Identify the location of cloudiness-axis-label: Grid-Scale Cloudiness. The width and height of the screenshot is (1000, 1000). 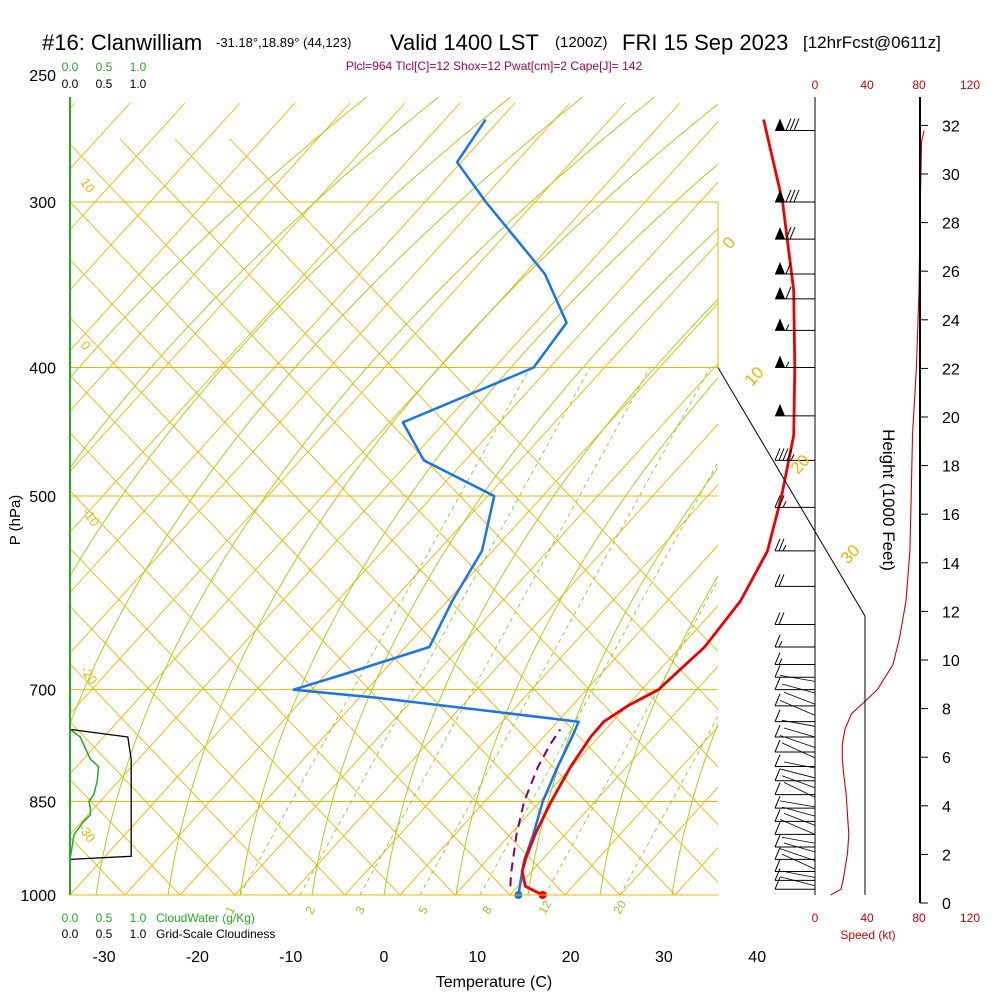
(215, 934).